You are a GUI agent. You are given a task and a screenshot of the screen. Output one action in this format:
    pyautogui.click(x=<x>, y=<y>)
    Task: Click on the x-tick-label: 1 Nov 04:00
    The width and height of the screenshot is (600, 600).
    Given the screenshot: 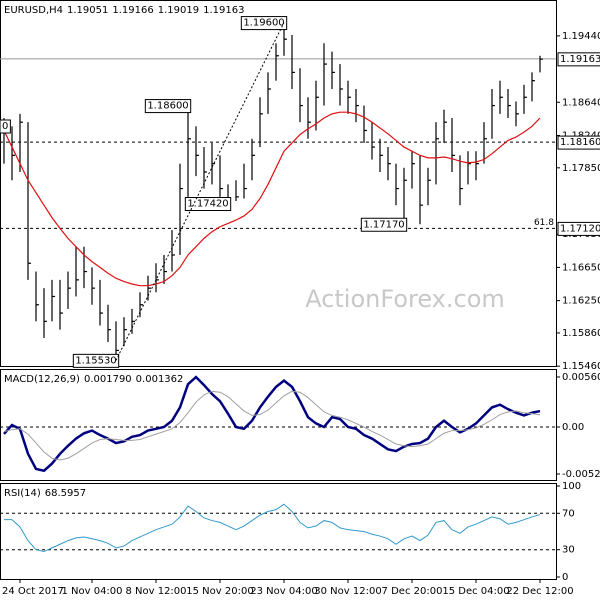 What is the action you would take?
    pyautogui.click(x=91, y=591)
    